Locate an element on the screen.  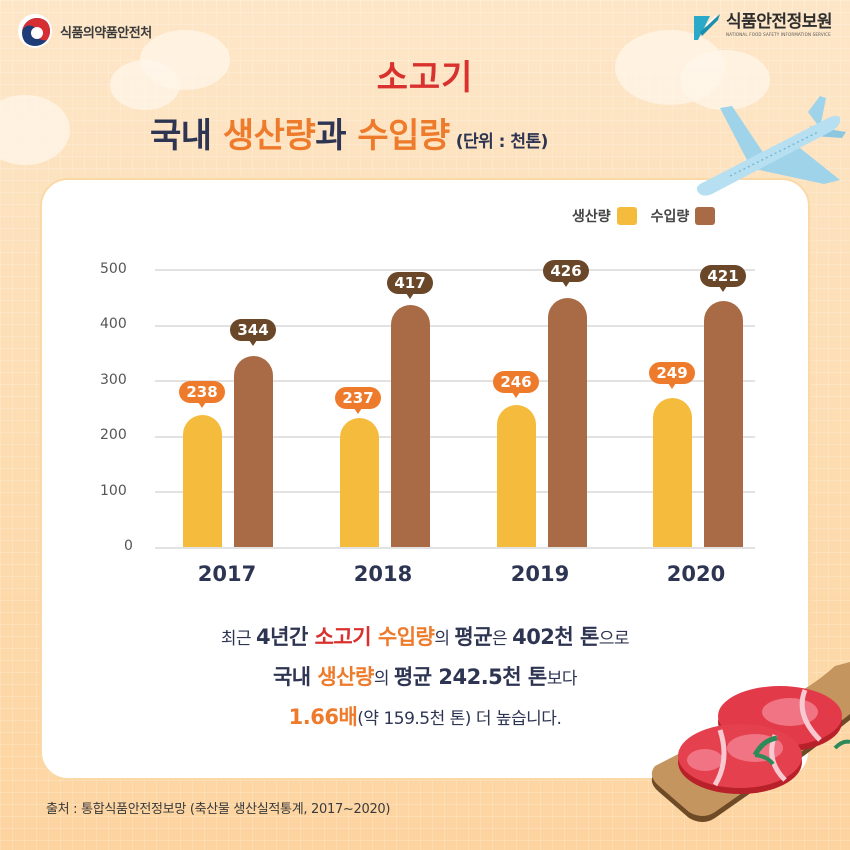
value-label-production-2017: 238 is located at coordinates (202, 394).